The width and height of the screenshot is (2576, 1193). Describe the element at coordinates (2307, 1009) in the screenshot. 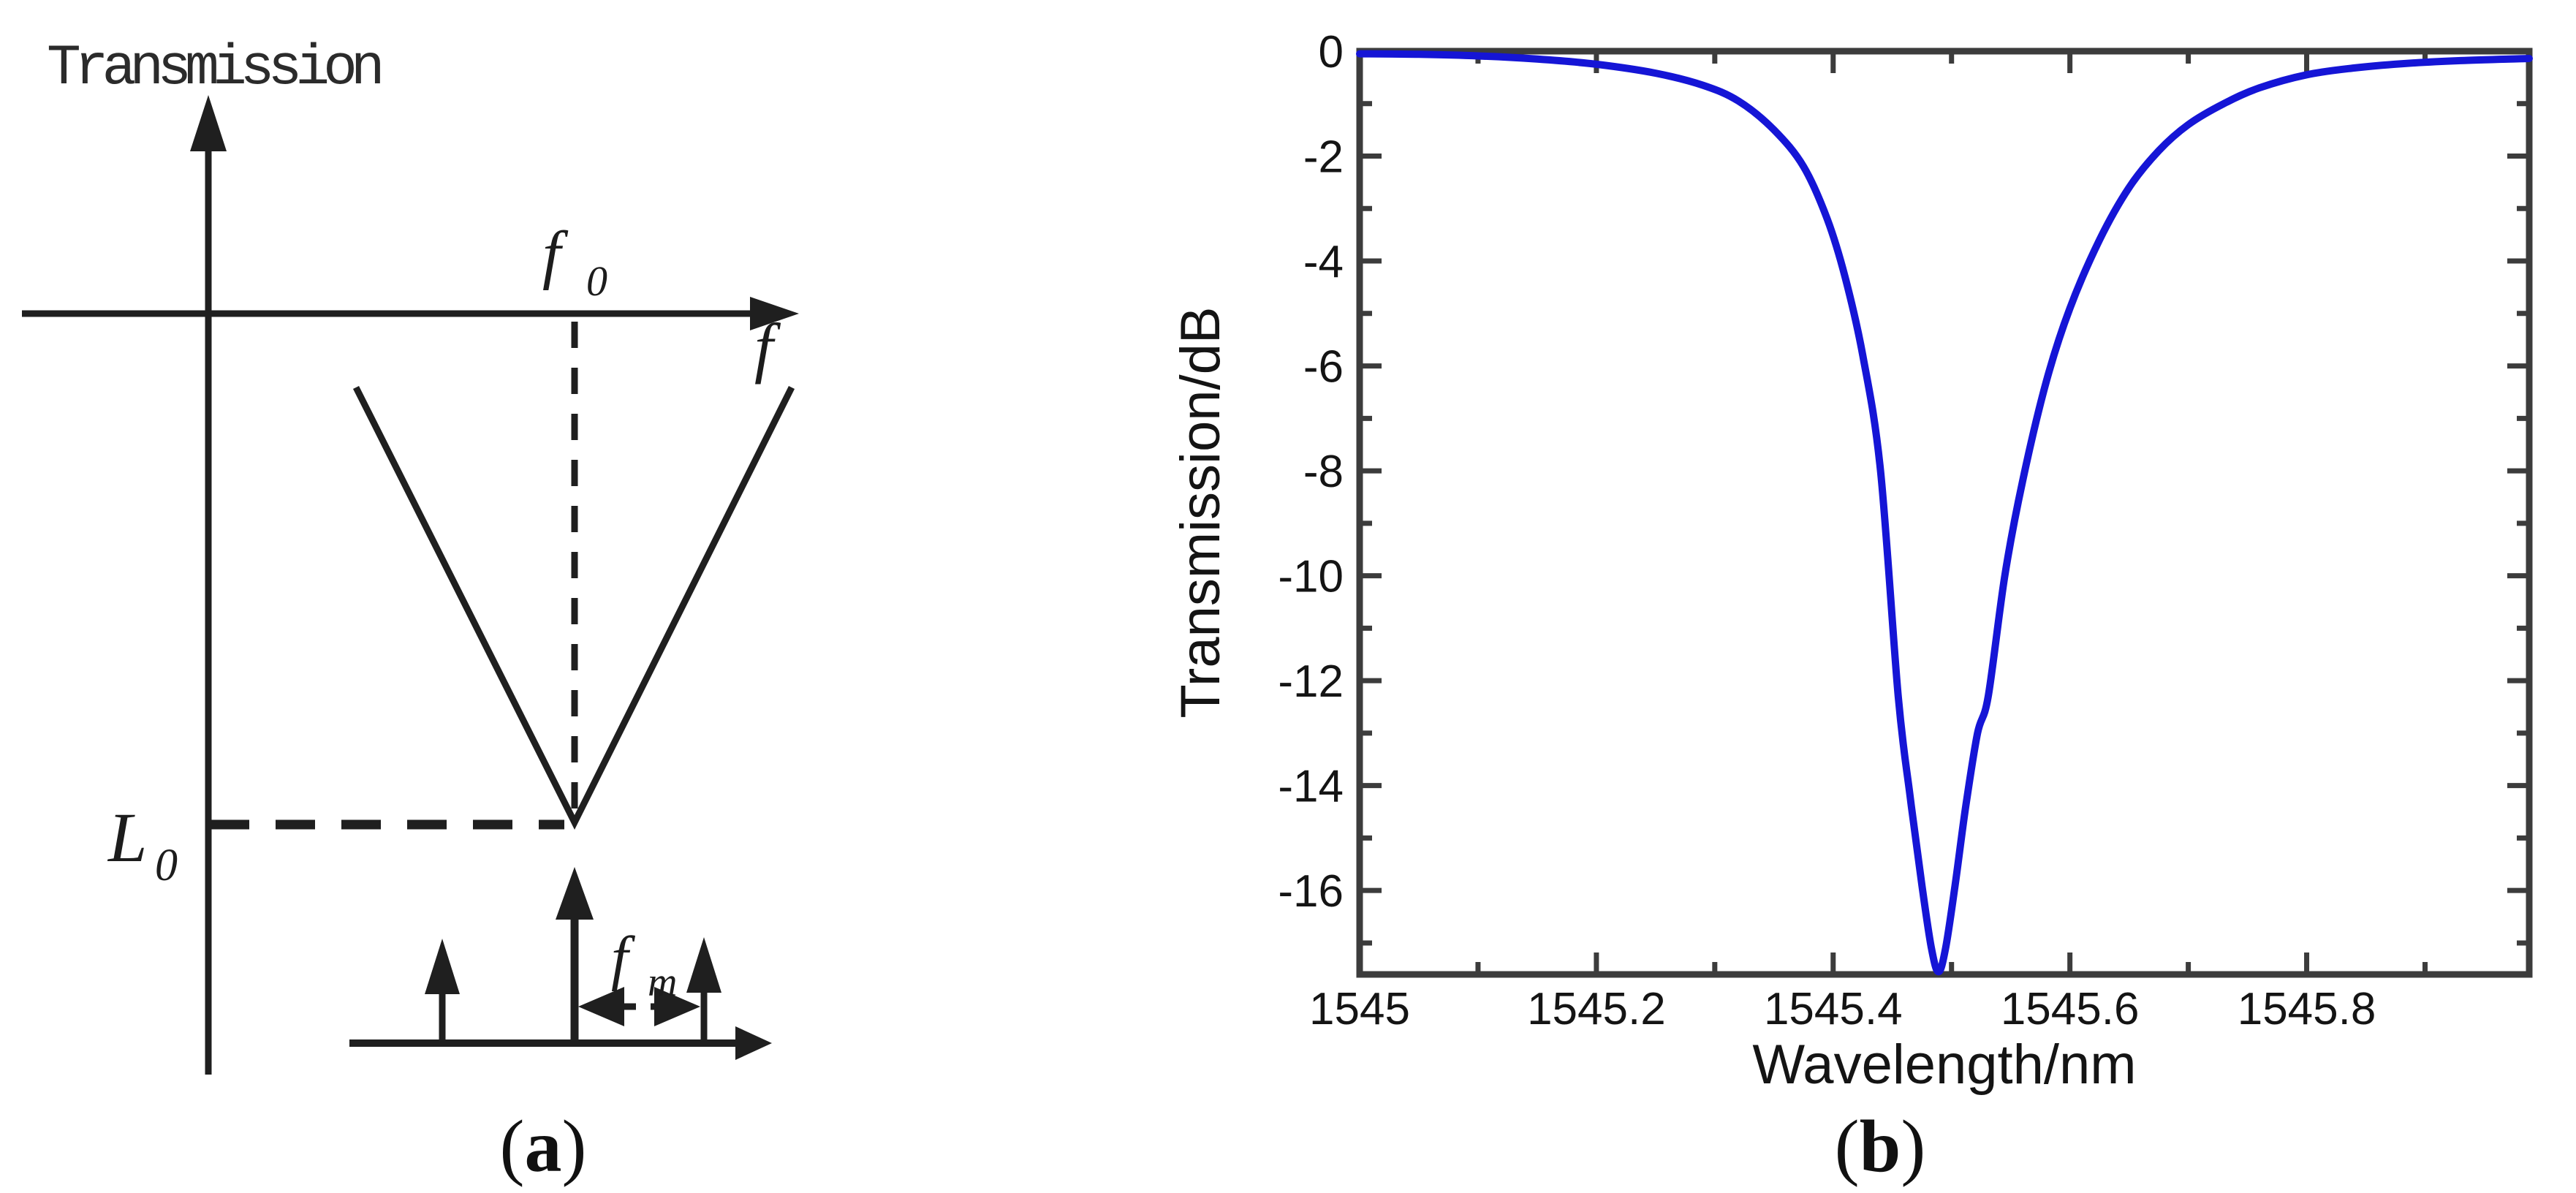

I see `x-tick-label: 1545.8` at that location.